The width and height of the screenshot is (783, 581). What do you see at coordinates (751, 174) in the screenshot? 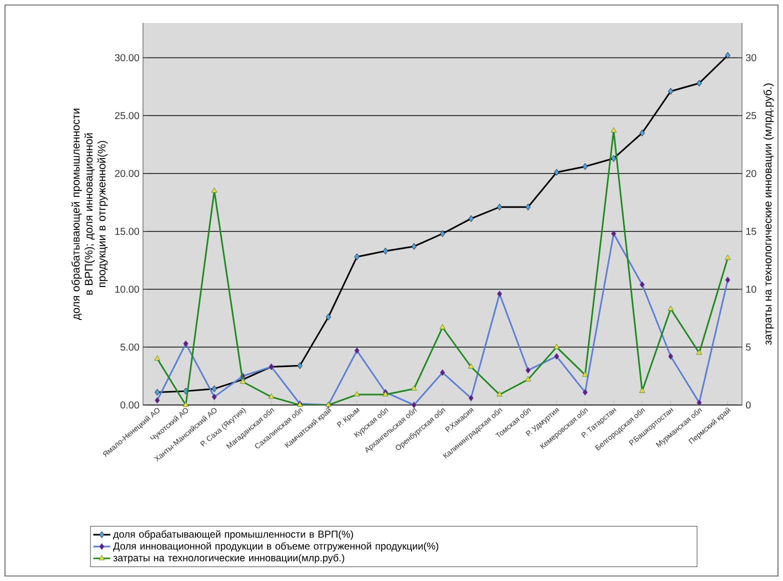
I see `y2-tick-label: 20` at bounding box center [751, 174].